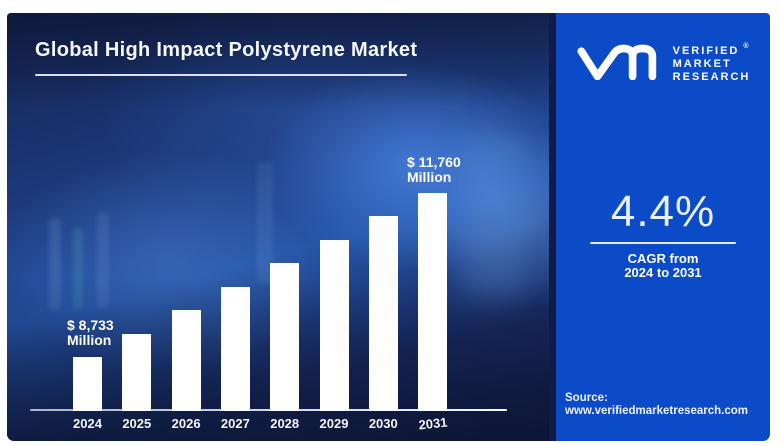 The image size is (779, 446). Describe the element at coordinates (663, 211) in the screenshot. I see `cagr-value: 4.4%` at that location.